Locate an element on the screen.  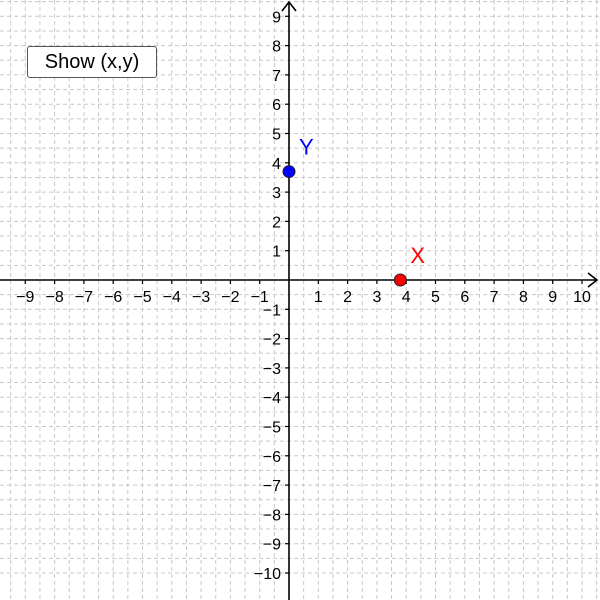
y-tick-label: −7 is located at coordinates (272, 486).